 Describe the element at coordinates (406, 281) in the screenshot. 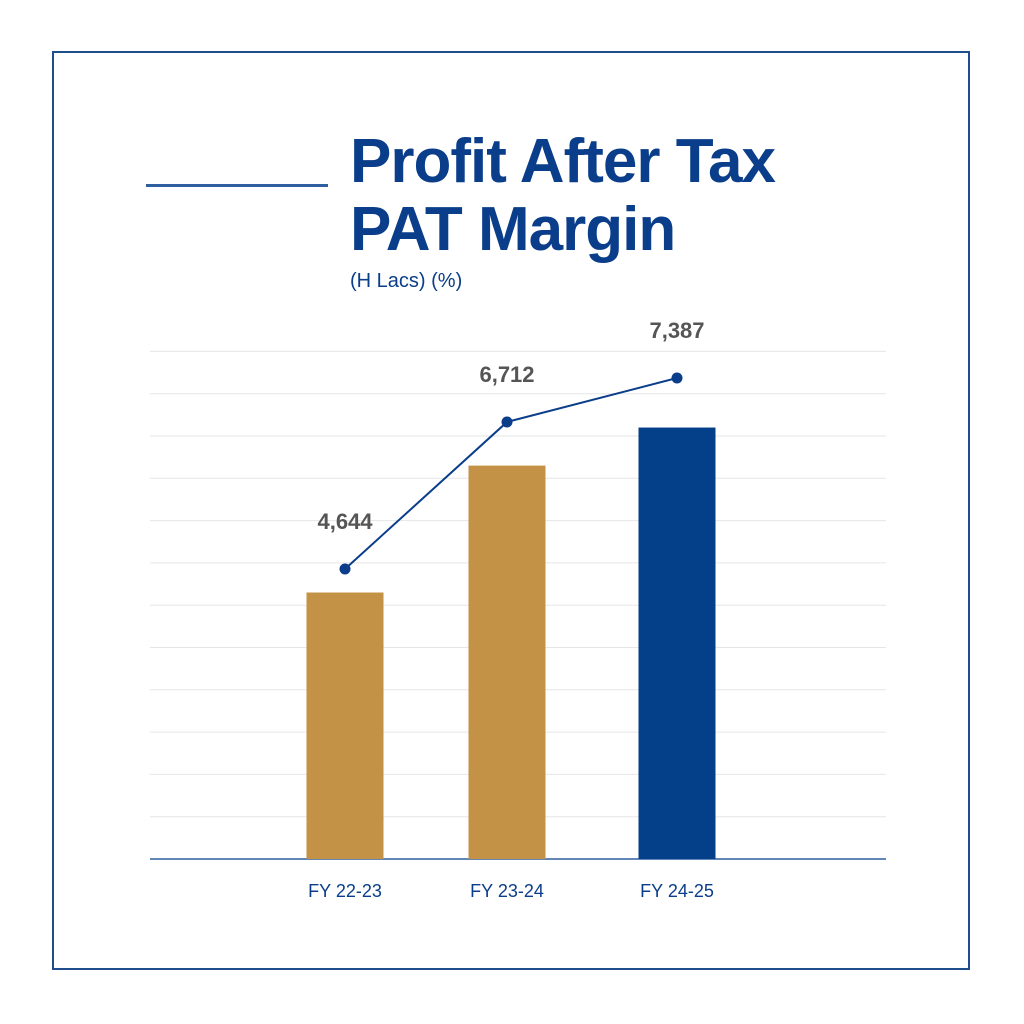

I see `chart-subtitle: (H Lacs) (%)` at that location.